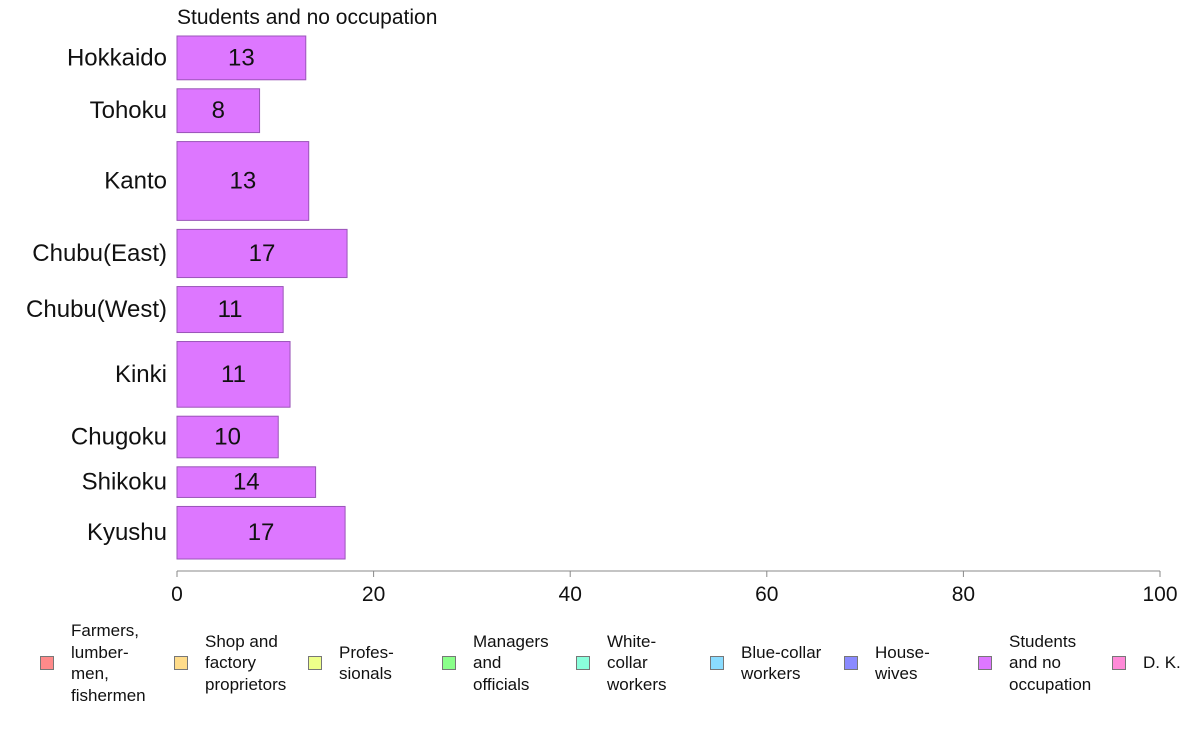  Describe the element at coordinates (307, 17) in the screenshot. I see `chart-title: Students and no occupation` at that location.